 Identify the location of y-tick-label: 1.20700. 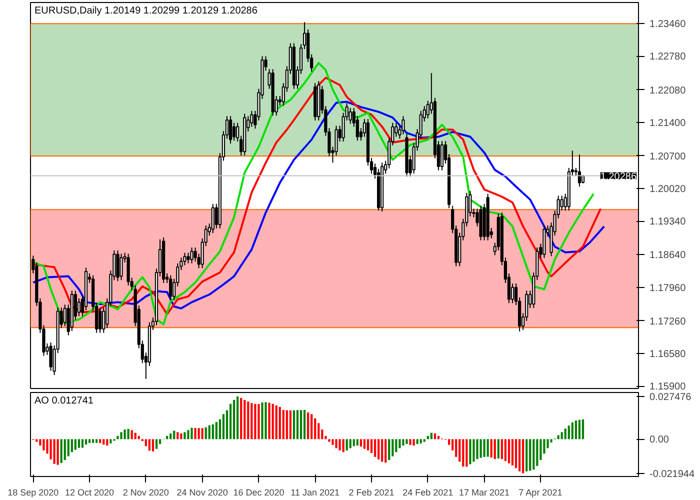
(668, 156).